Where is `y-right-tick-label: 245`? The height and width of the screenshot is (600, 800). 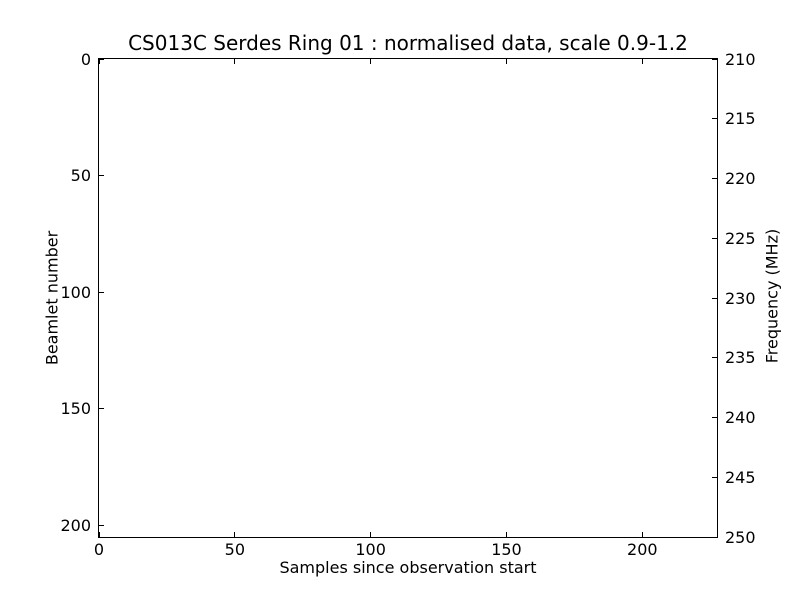 y-right-tick-label: 245 is located at coordinates (740, 477).